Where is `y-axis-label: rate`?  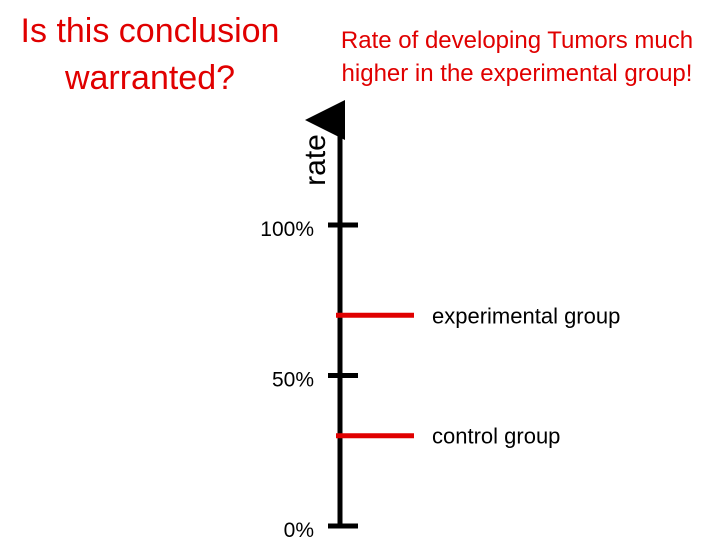 y-axis-label: rate is located at coordinates (315, 160).